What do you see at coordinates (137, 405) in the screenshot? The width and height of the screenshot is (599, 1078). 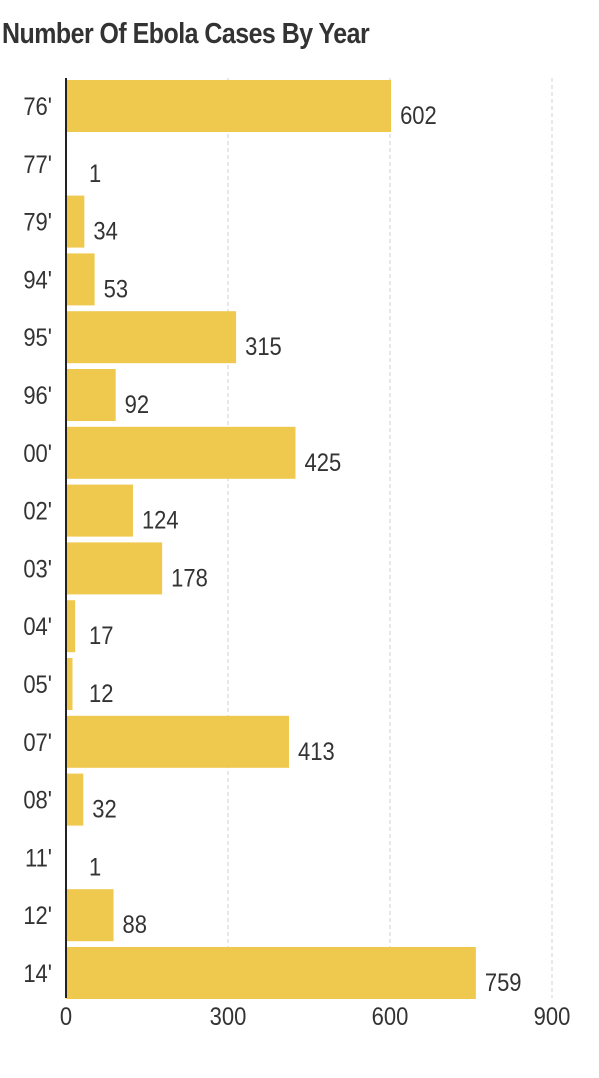 I see `value-label: 92` at bounding box center [137, 405].